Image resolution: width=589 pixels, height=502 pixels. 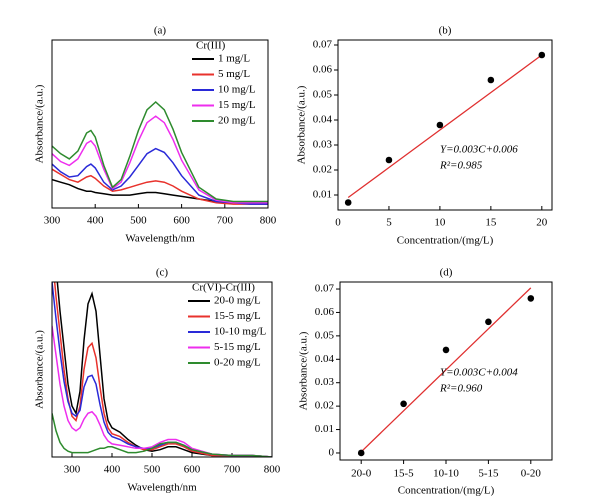 What do you see at coordinates (338, 223) in the screenshot?
I see `x-tick-label: 0` at bounding box center [338, 223].